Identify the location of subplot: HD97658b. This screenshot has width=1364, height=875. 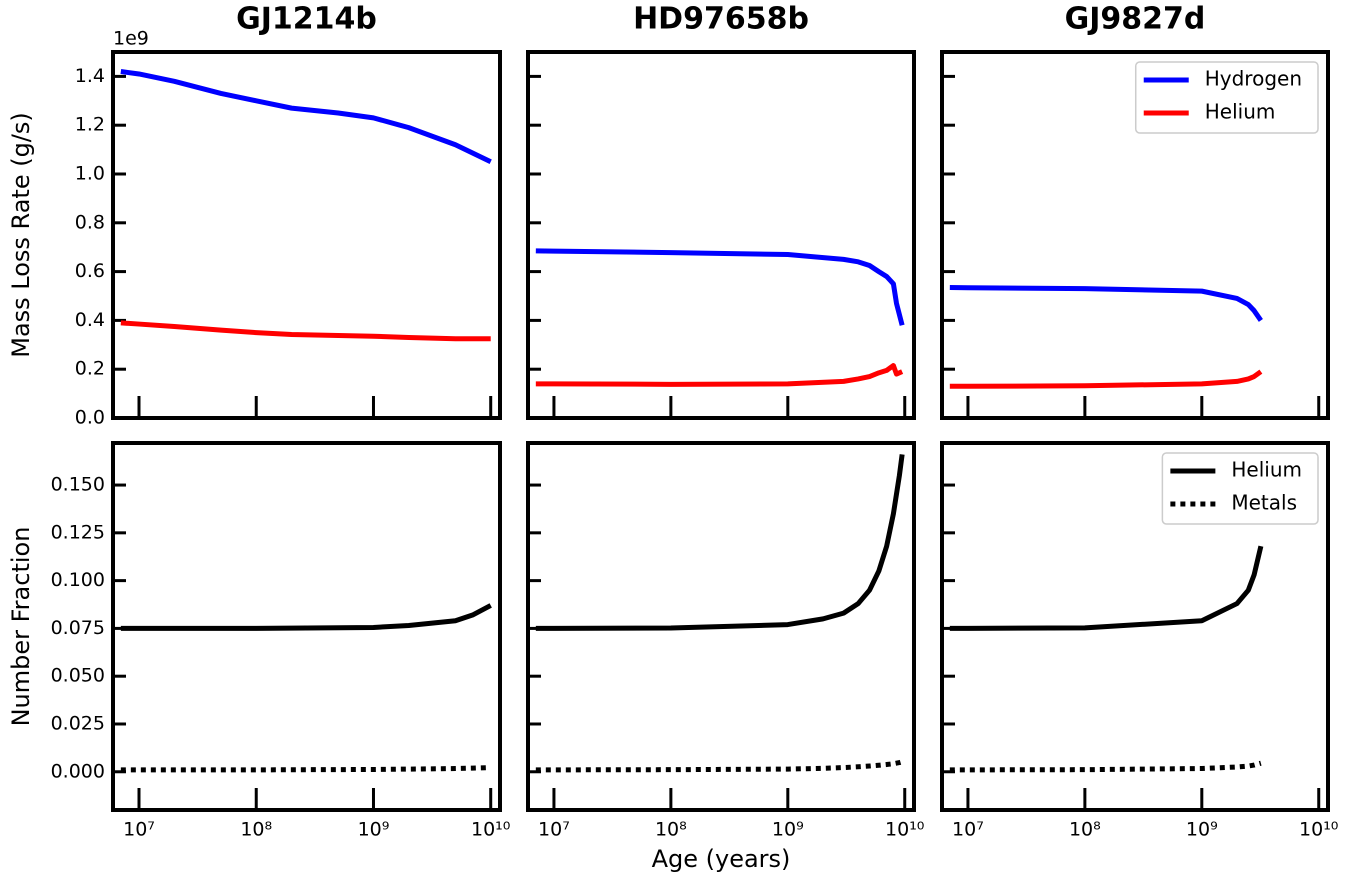
(721, 211).